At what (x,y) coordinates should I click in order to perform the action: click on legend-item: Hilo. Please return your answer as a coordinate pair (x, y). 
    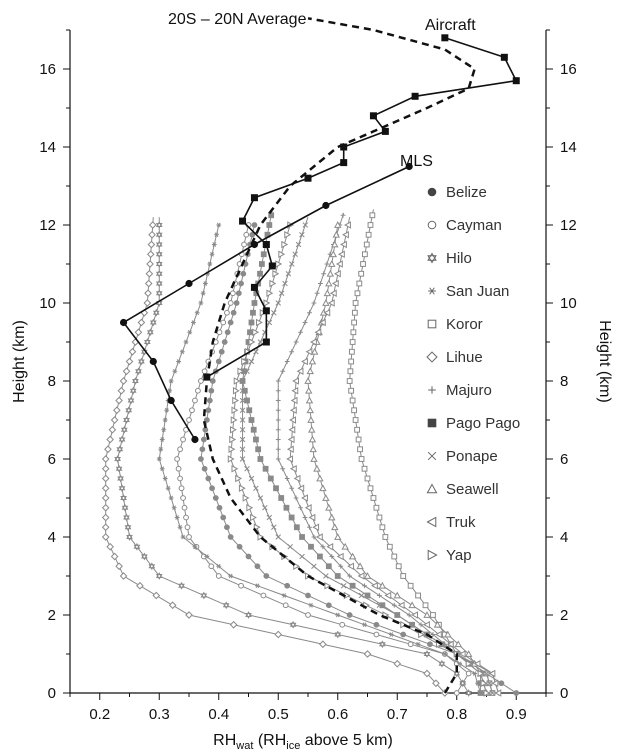
    Looking at the image, I should click on (449, 258).